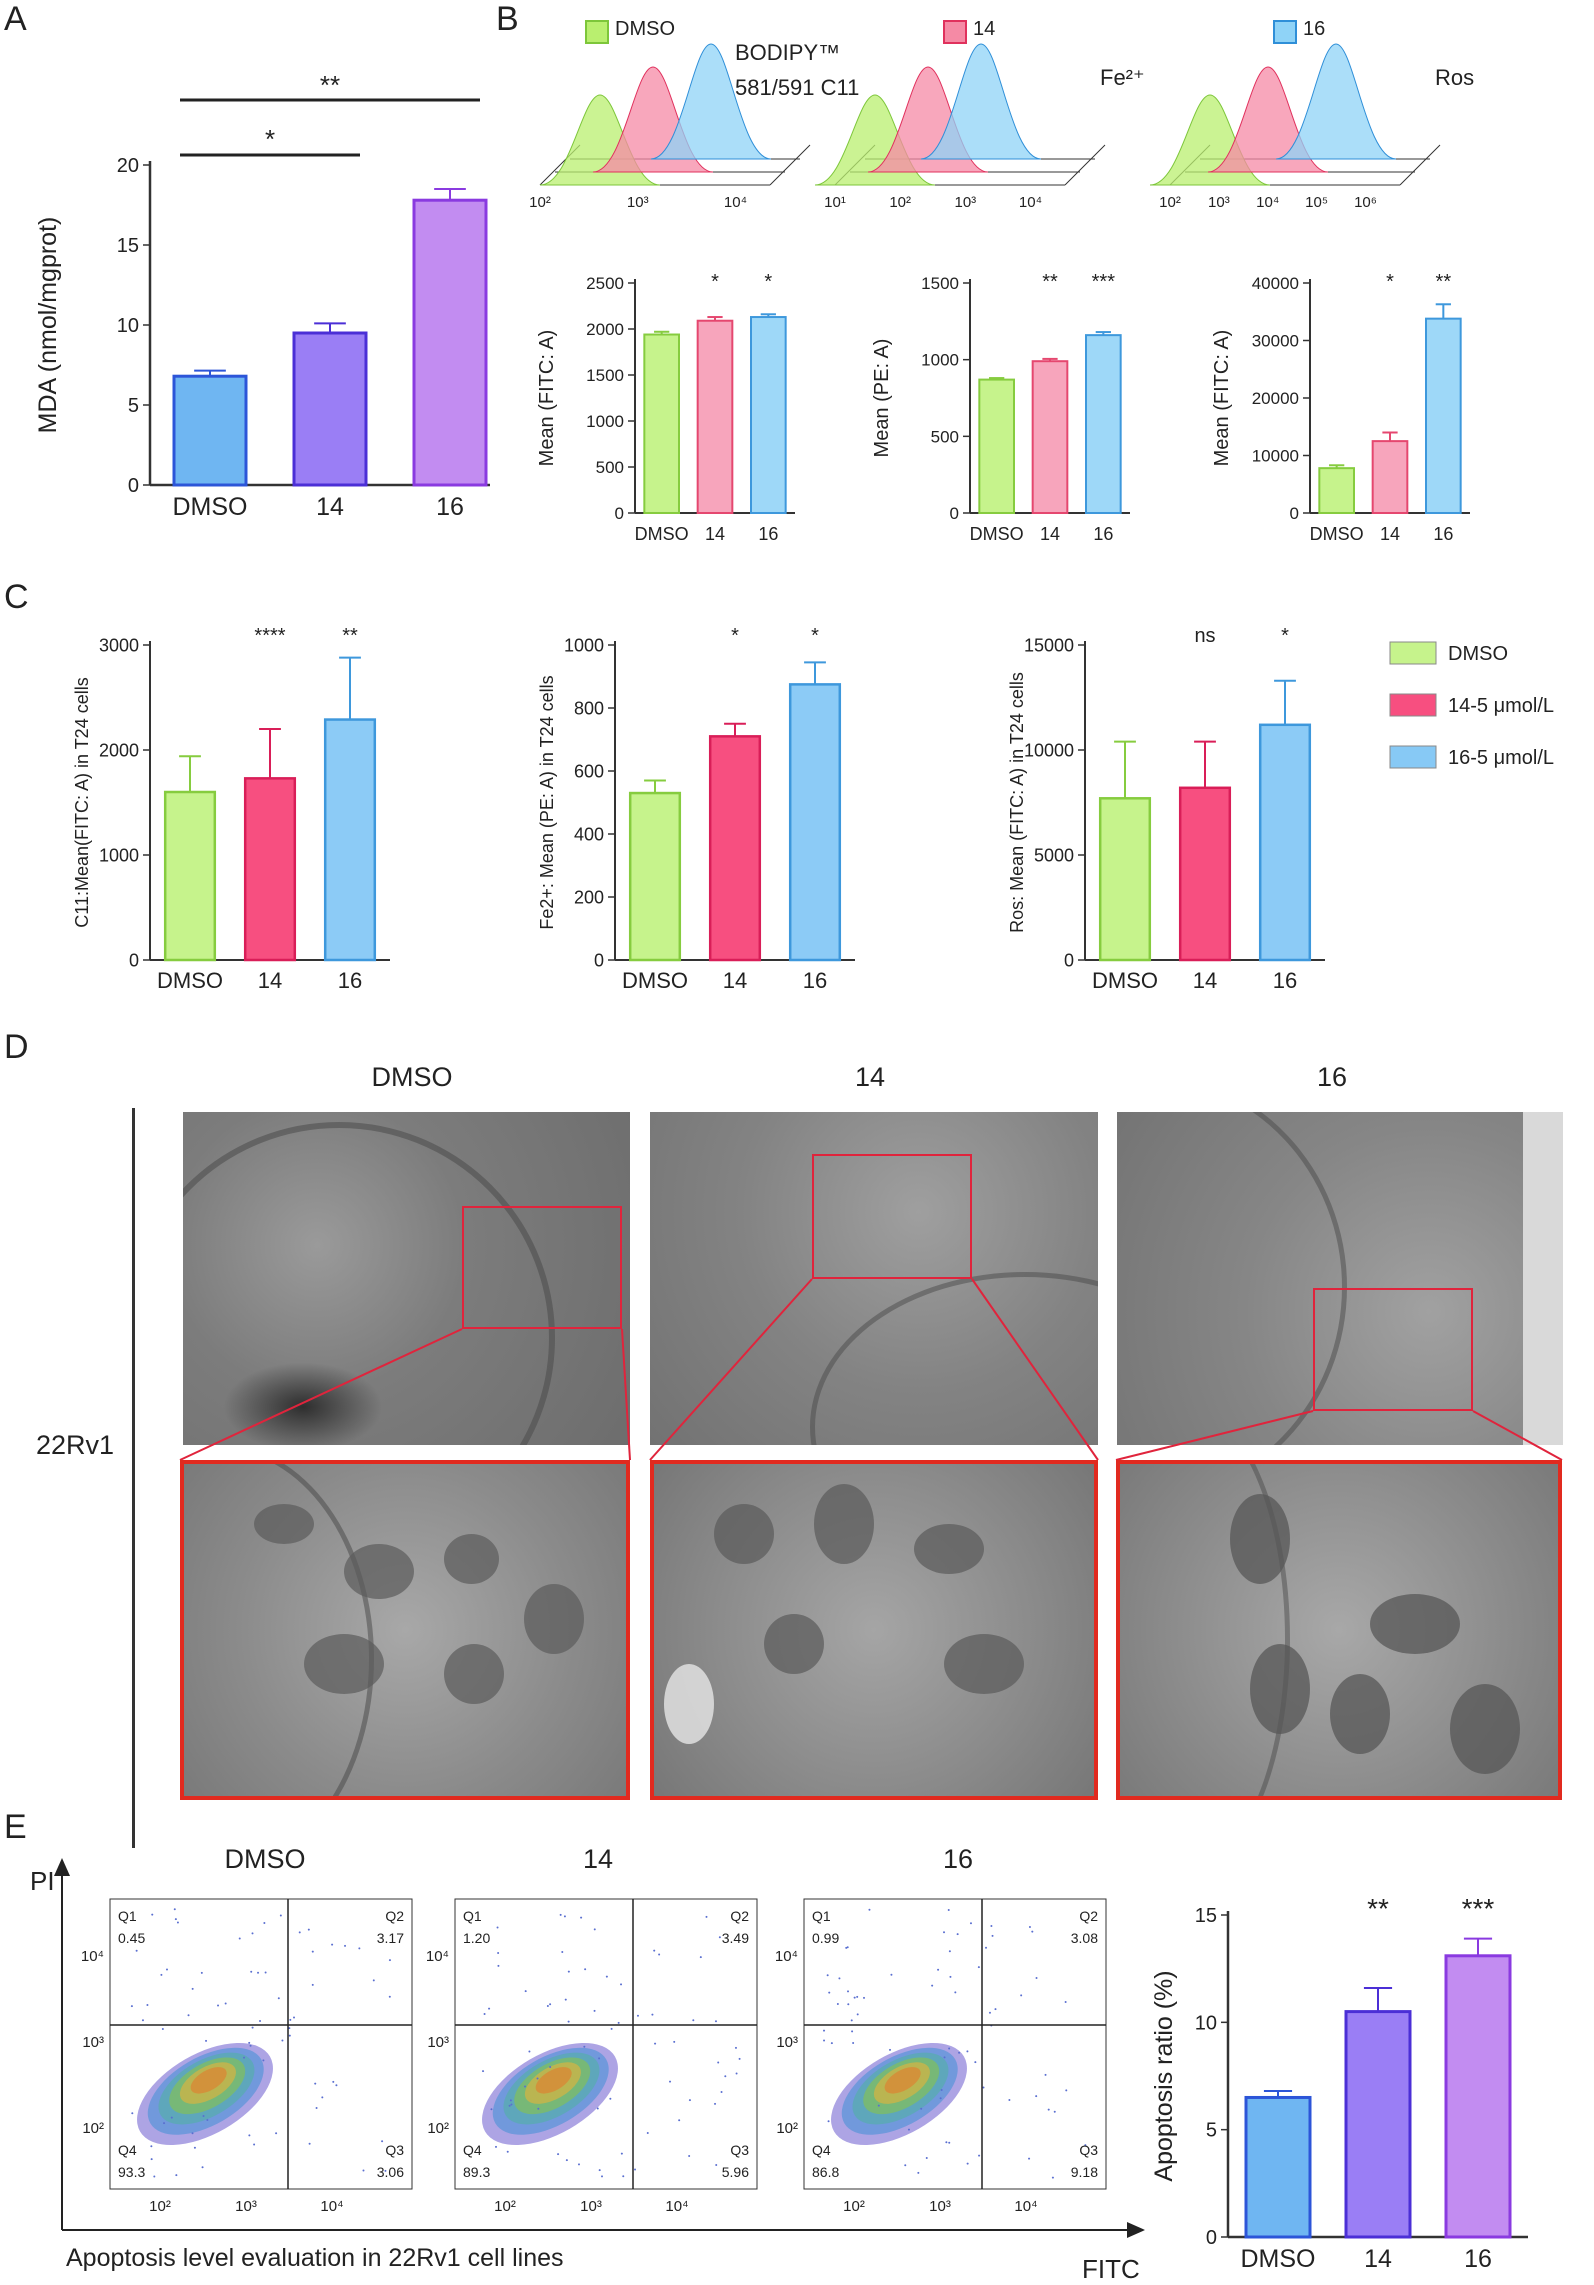 This screenshot has height=2285, width=1594. Describe the element at coordinates (1420, 165) in the screenshot. I see `hist-grid-edge` at that location.